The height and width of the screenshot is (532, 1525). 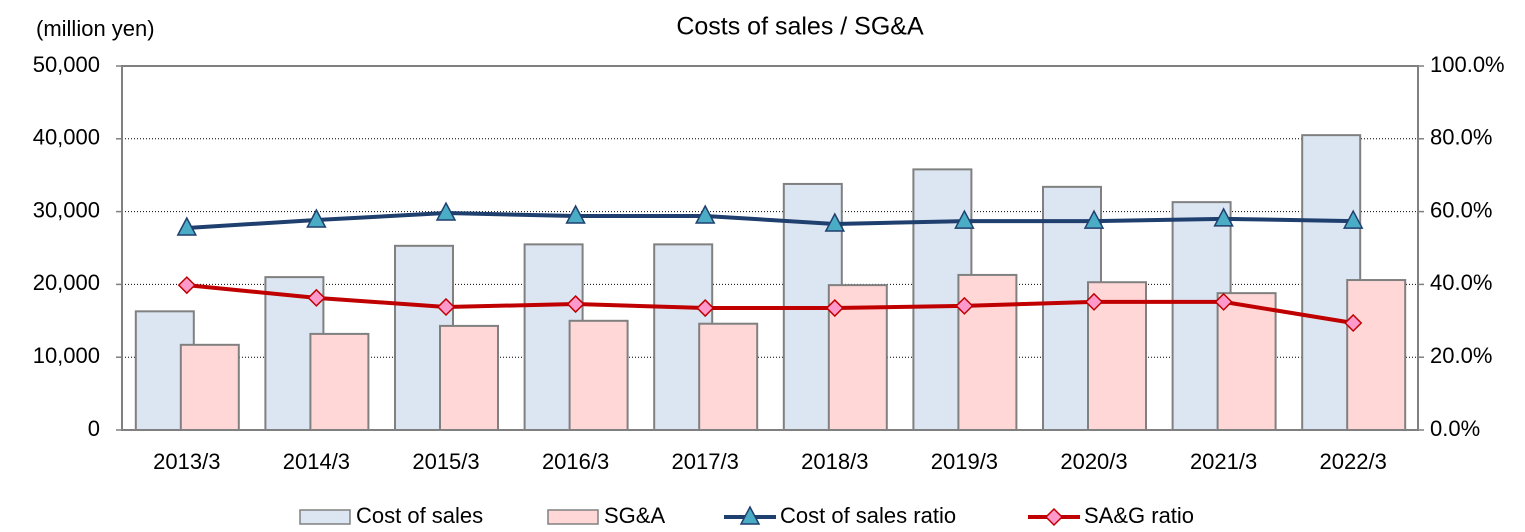 I want to click on y-tick-label: 20,000, so click(x=66, y=282).